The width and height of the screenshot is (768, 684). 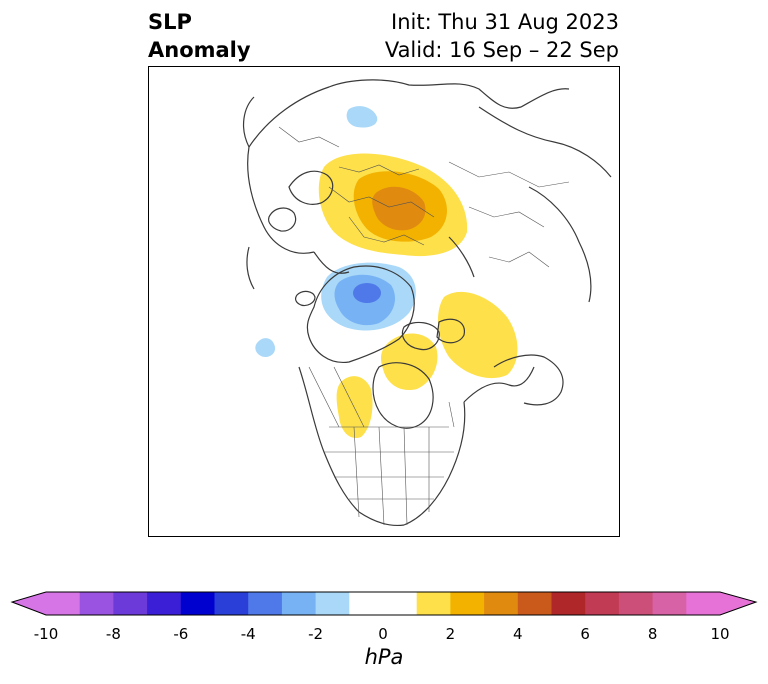 I want to click on colorbar-tick-label: 6, so click(x=585, y=634).